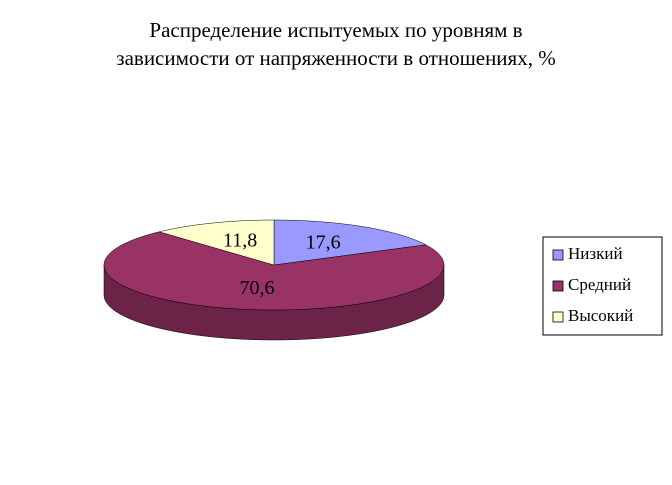 This screenshot has width=672, height=485. Describe the element at coordinates (240, 241) in the screenshot. I see `data-label: 11,8` at that location.